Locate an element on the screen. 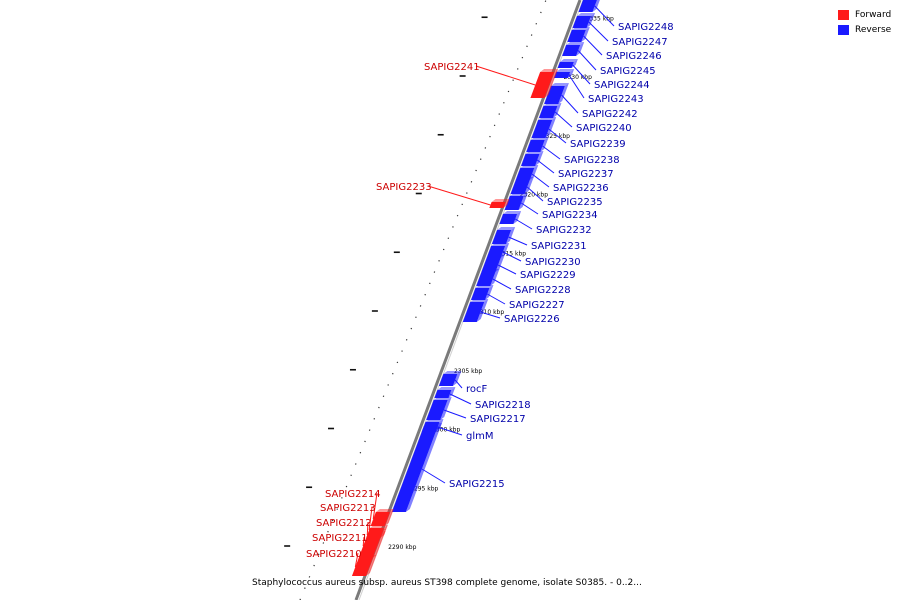 The image size is (900, 600). gene-label: SAPIG2227 is located at coordinates (537, 305).